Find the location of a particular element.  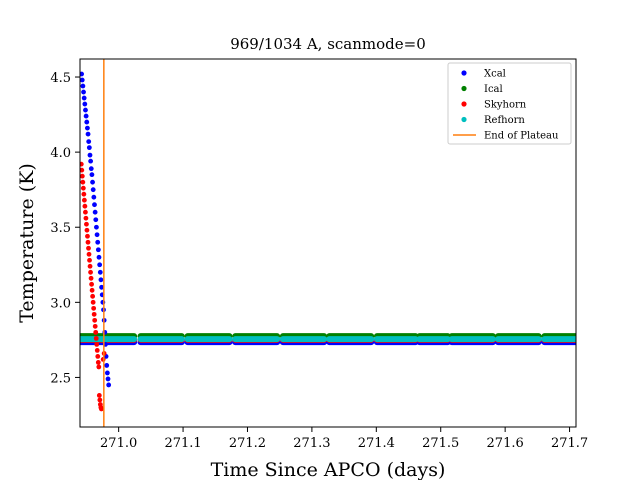

legend-label: End of Plateau is located at coordinates (521, 136).